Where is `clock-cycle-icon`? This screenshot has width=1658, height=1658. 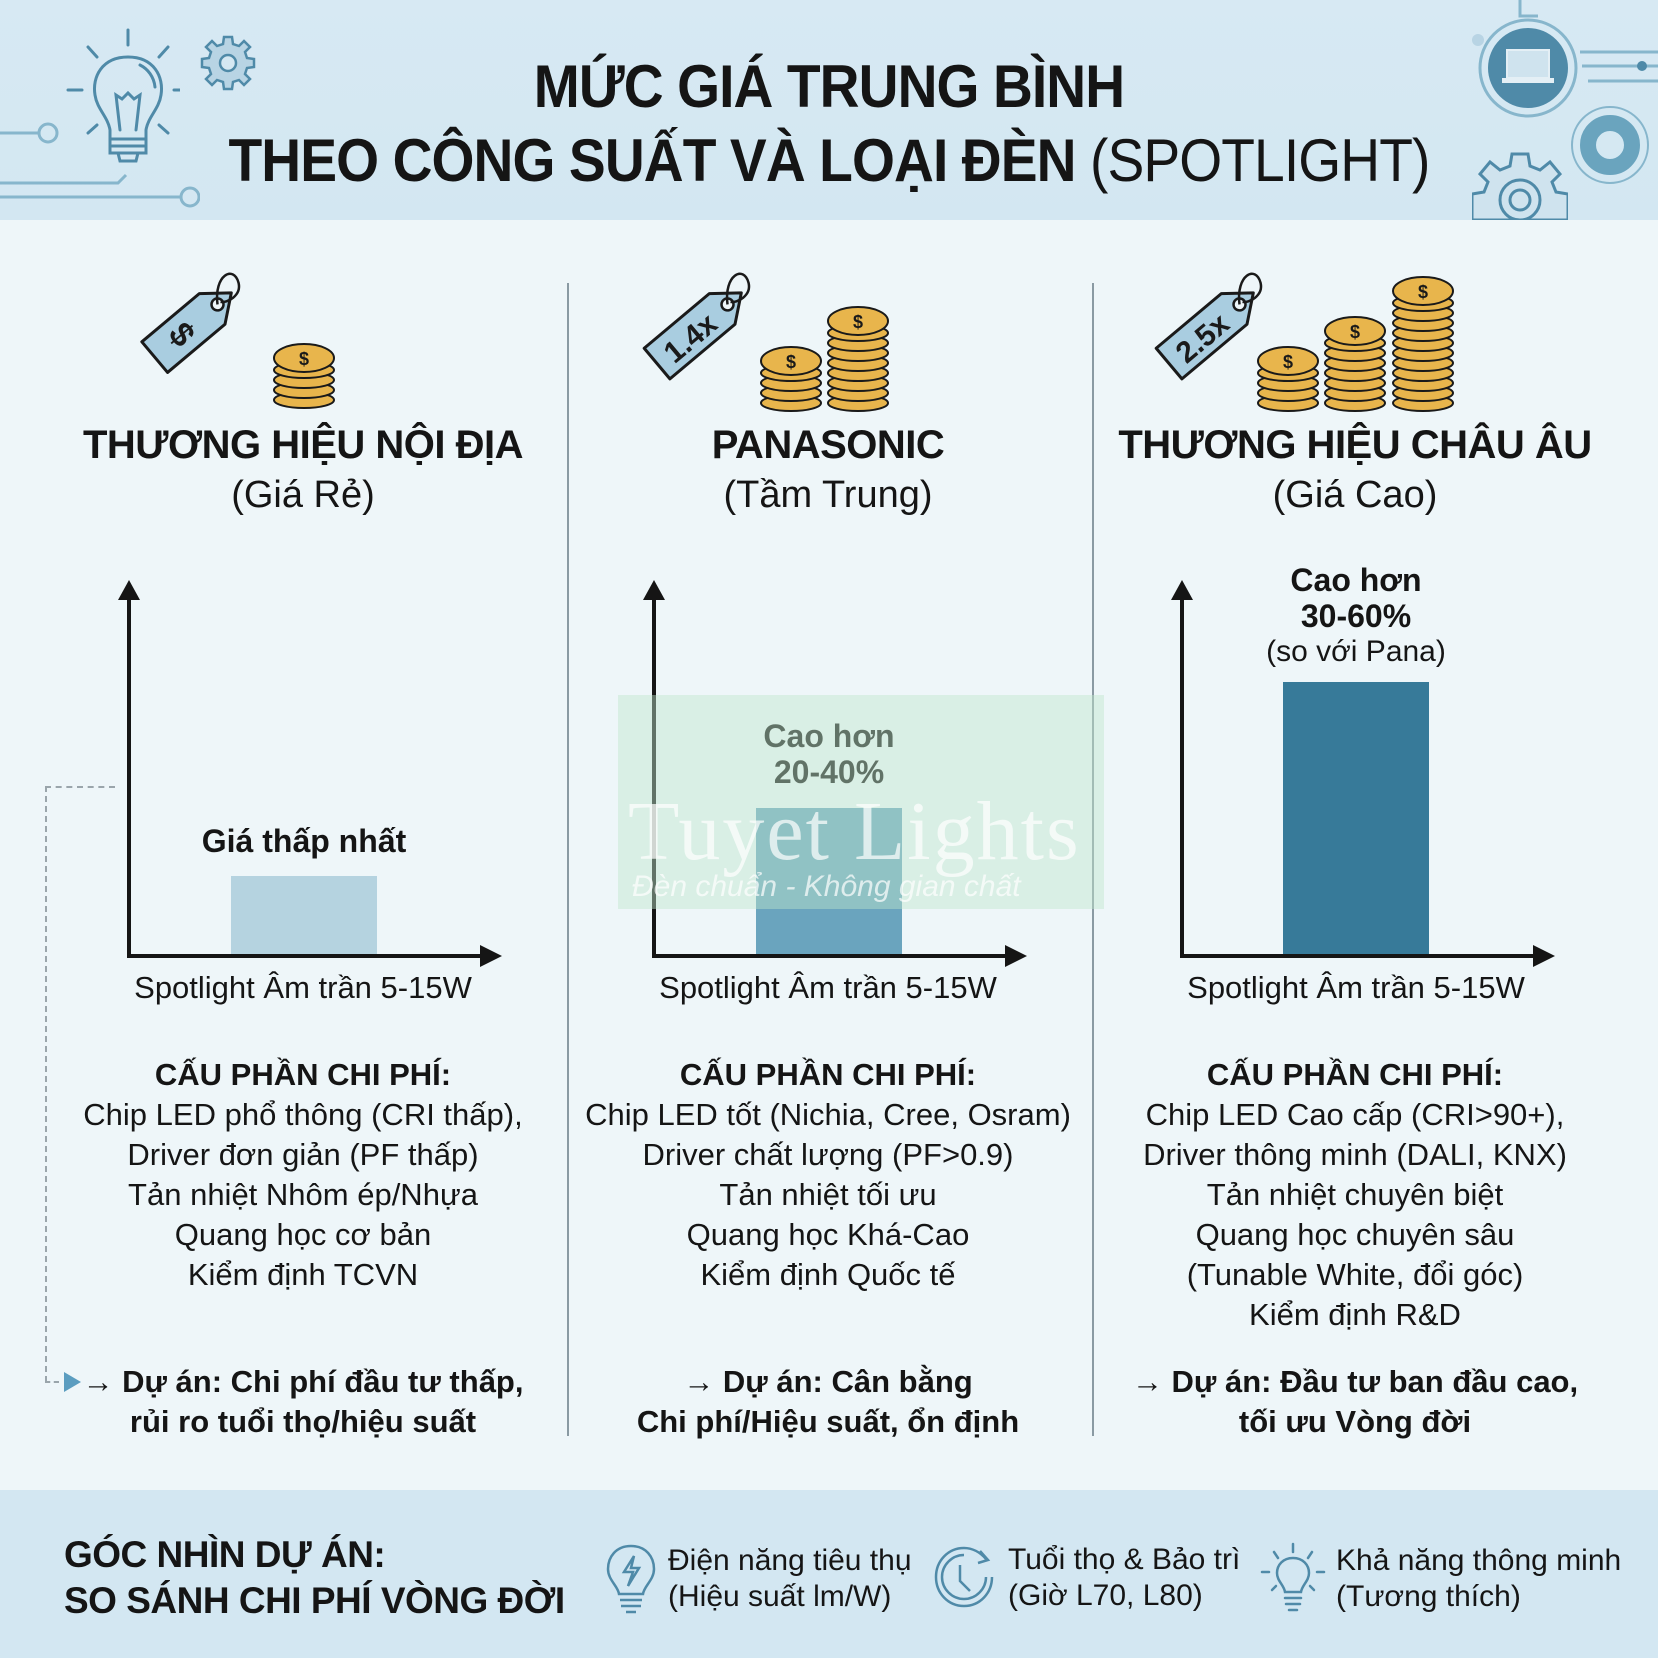 clock-cycle-icon is located at coordinates (964, 1577).